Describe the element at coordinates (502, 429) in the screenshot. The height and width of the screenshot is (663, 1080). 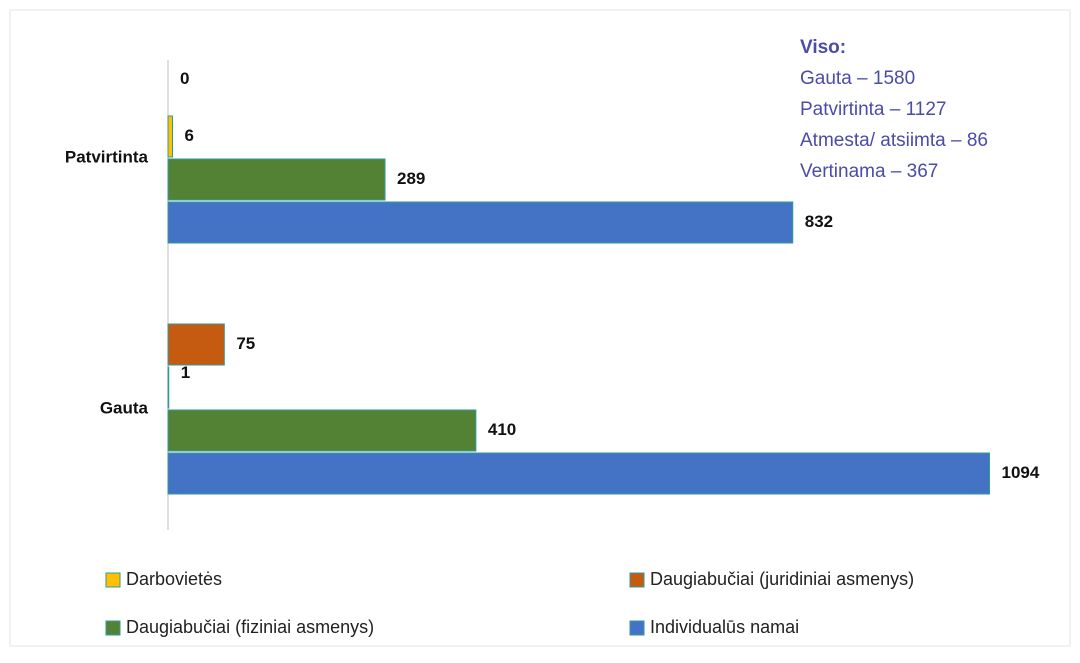
I see `data-label: 410` at that location.